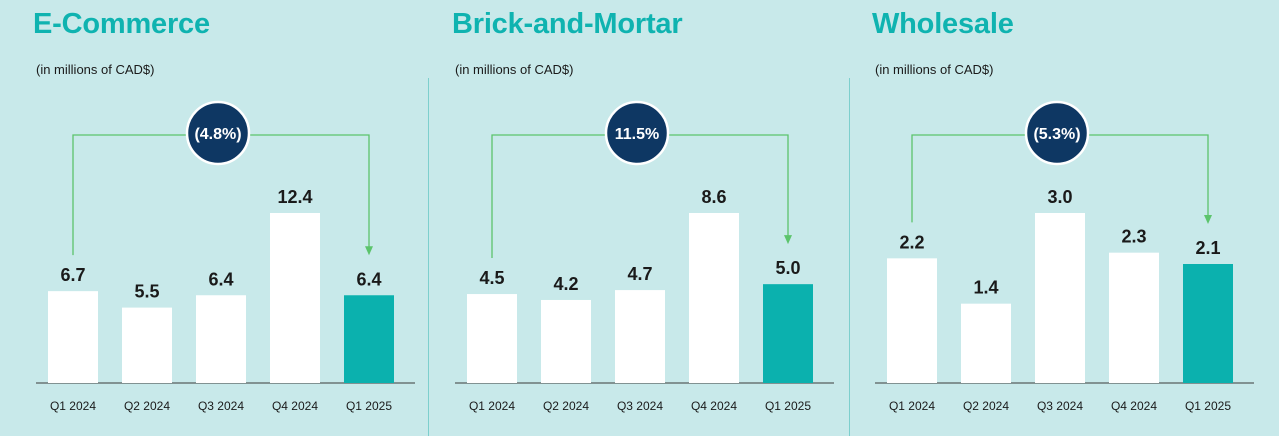  I want to click on data-label: 4.5, so click(491, 278).